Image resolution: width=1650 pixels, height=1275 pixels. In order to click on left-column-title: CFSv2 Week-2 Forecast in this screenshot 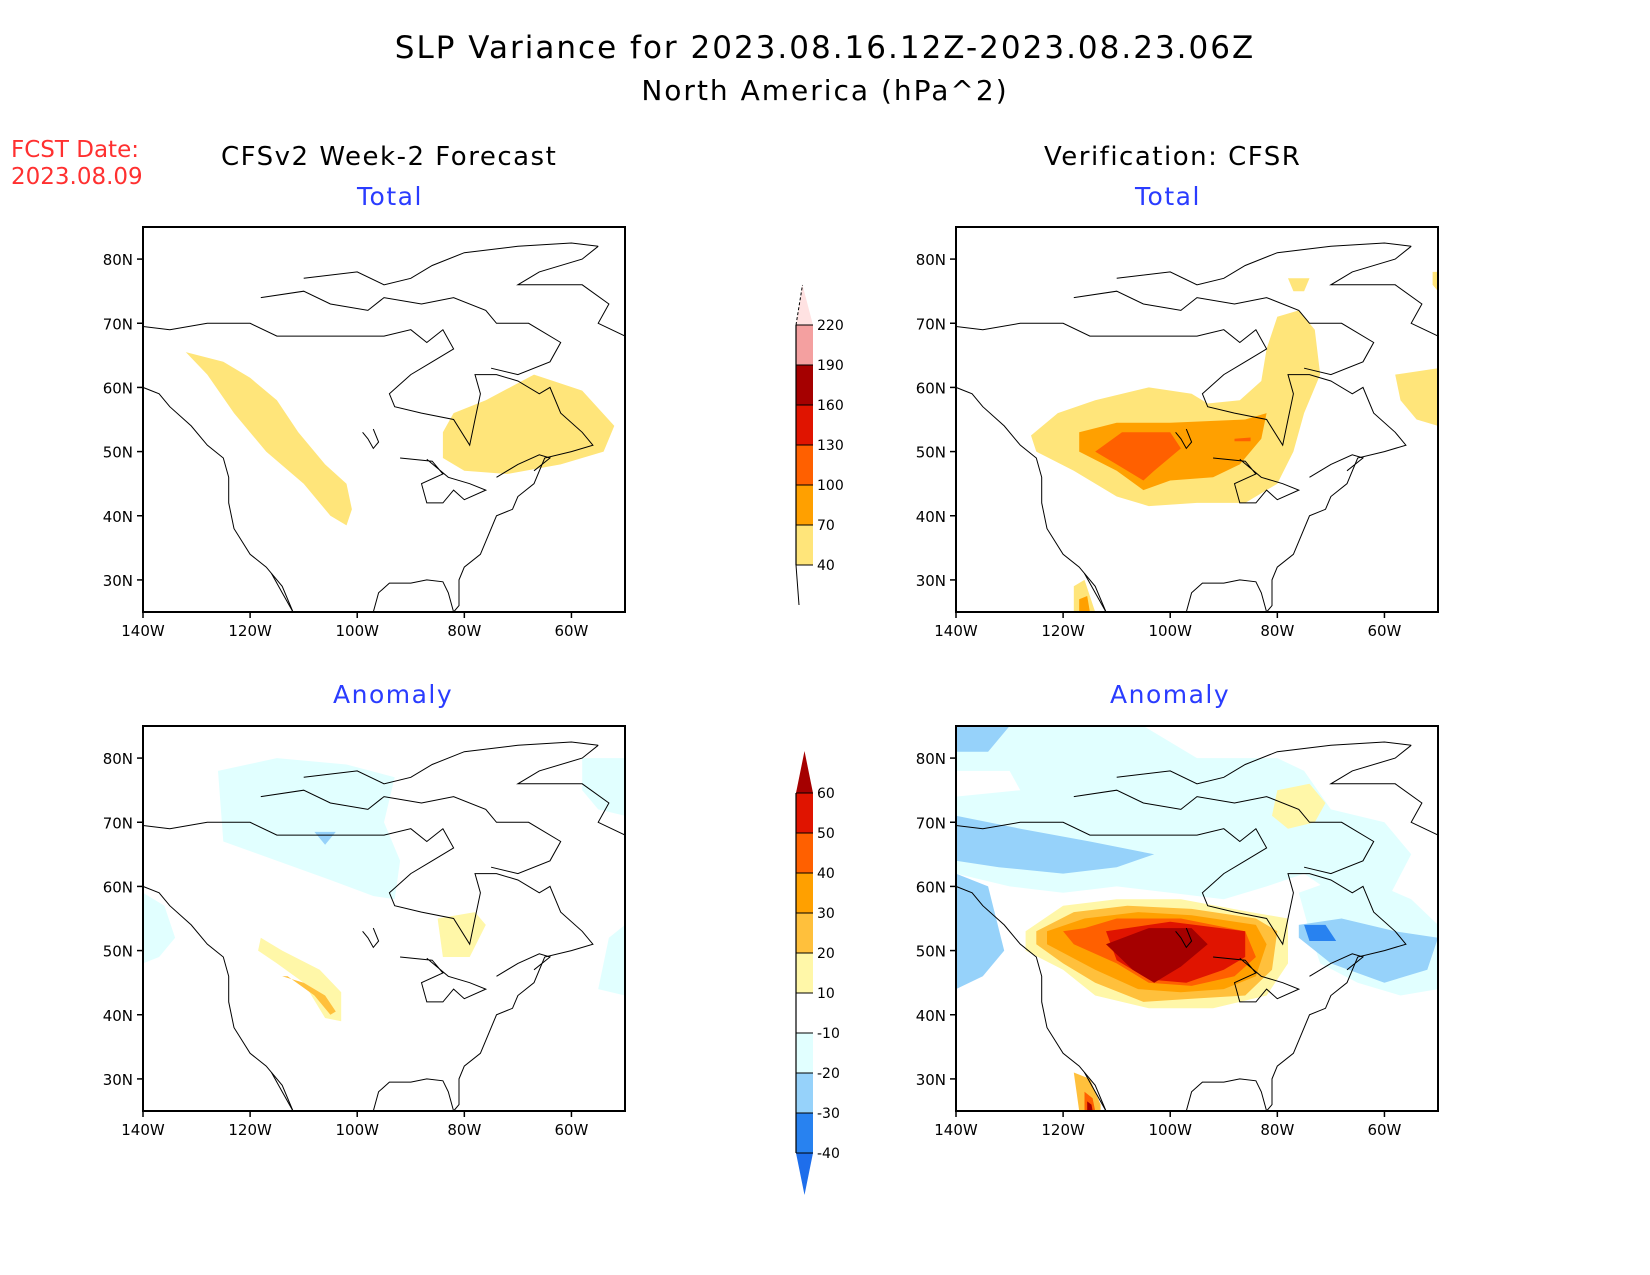, I will do `click(389, 157)`.